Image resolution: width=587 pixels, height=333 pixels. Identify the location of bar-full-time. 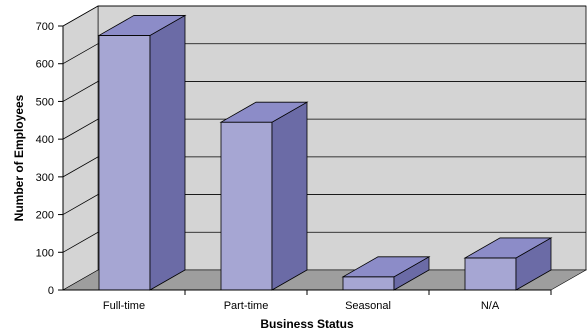
(142, 152).